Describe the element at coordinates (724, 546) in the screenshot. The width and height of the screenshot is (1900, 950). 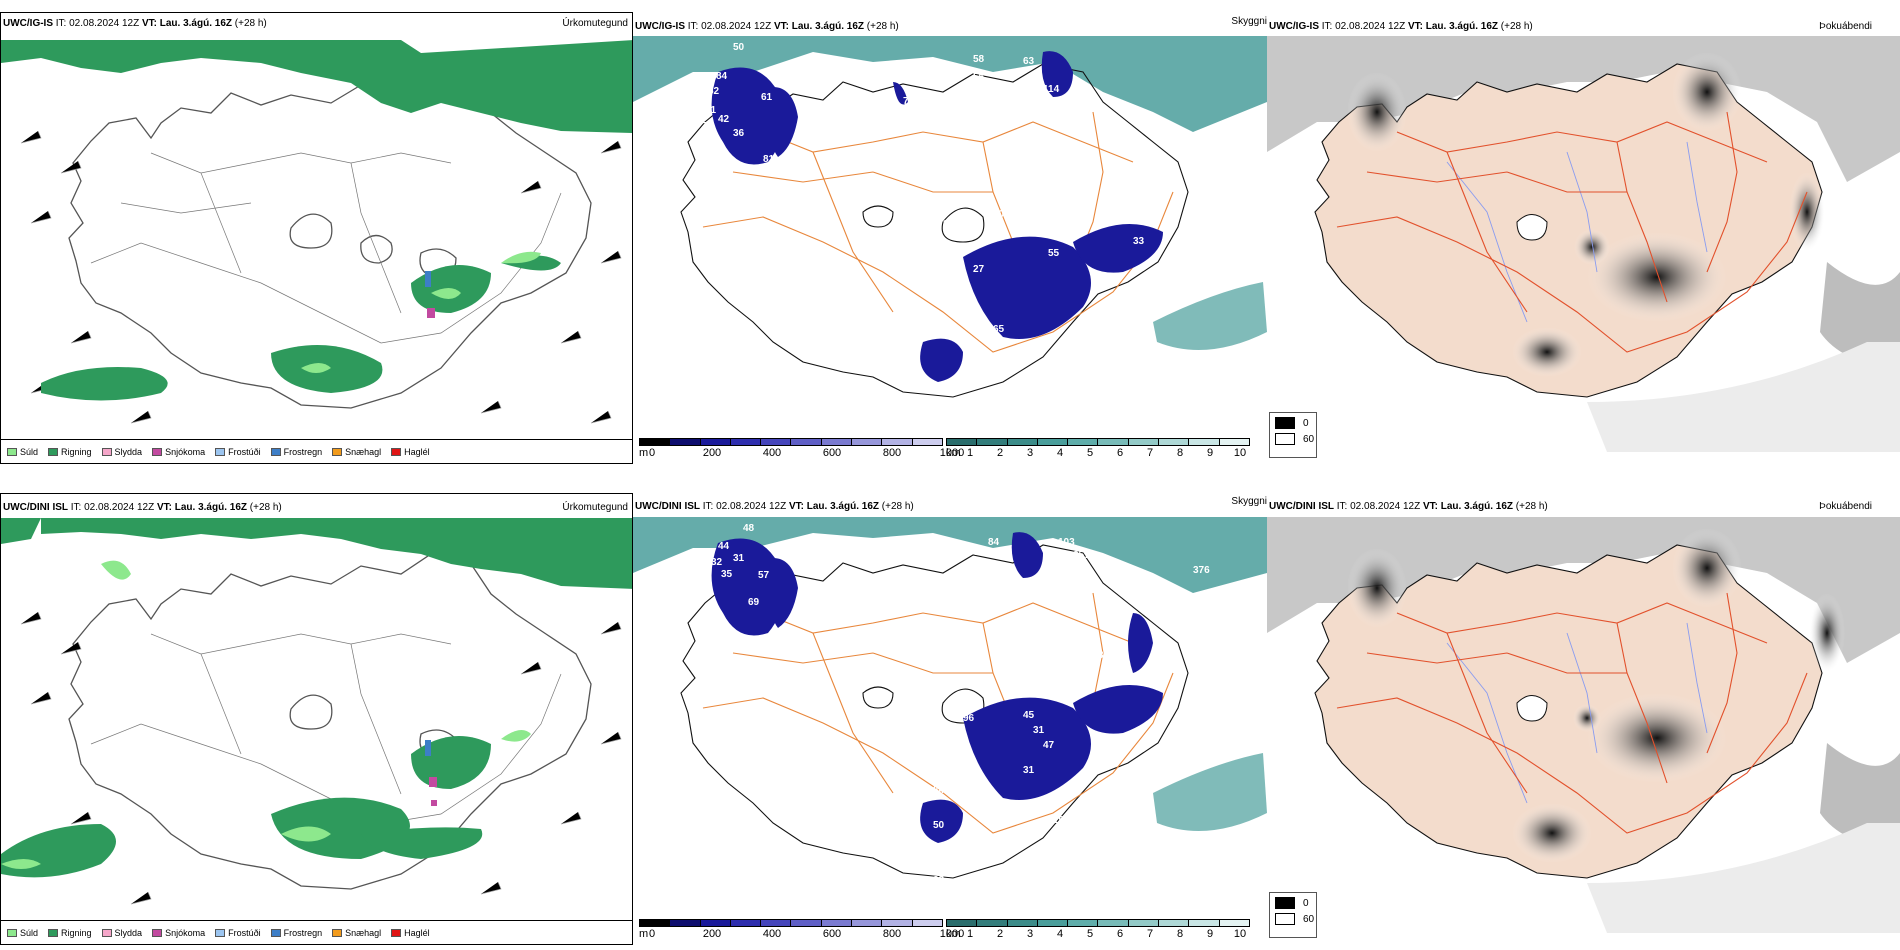
I see `visibility-value-label: 44` at that location.